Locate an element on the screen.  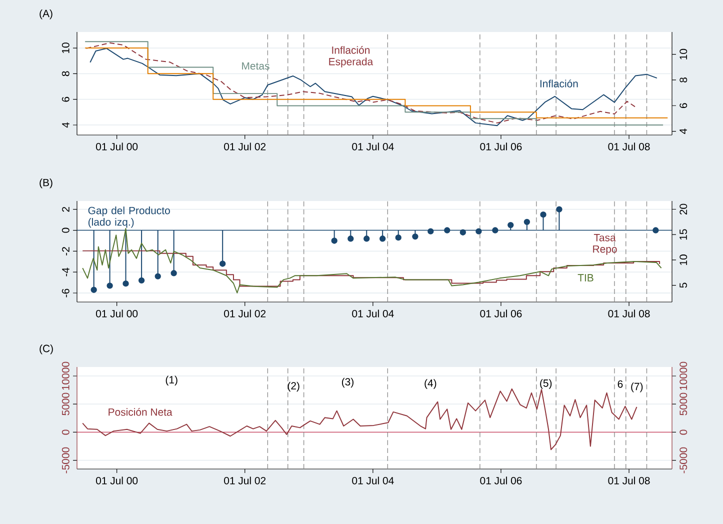
chart-title: (A) is located at coordinates (46, 14).